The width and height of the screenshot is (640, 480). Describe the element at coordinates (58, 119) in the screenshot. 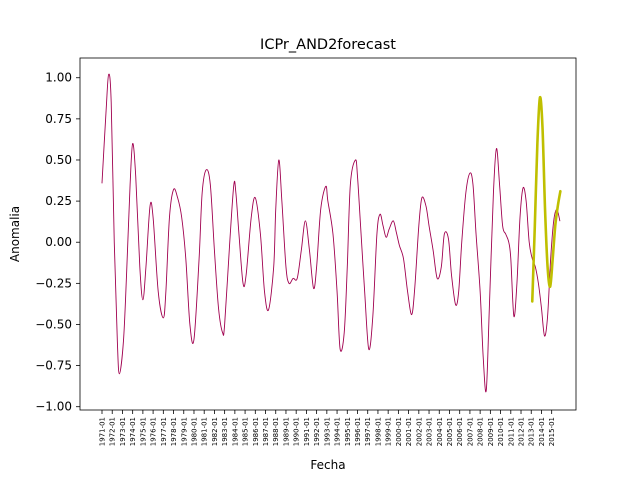

I see `y-tick-label: 0.75` at that location.